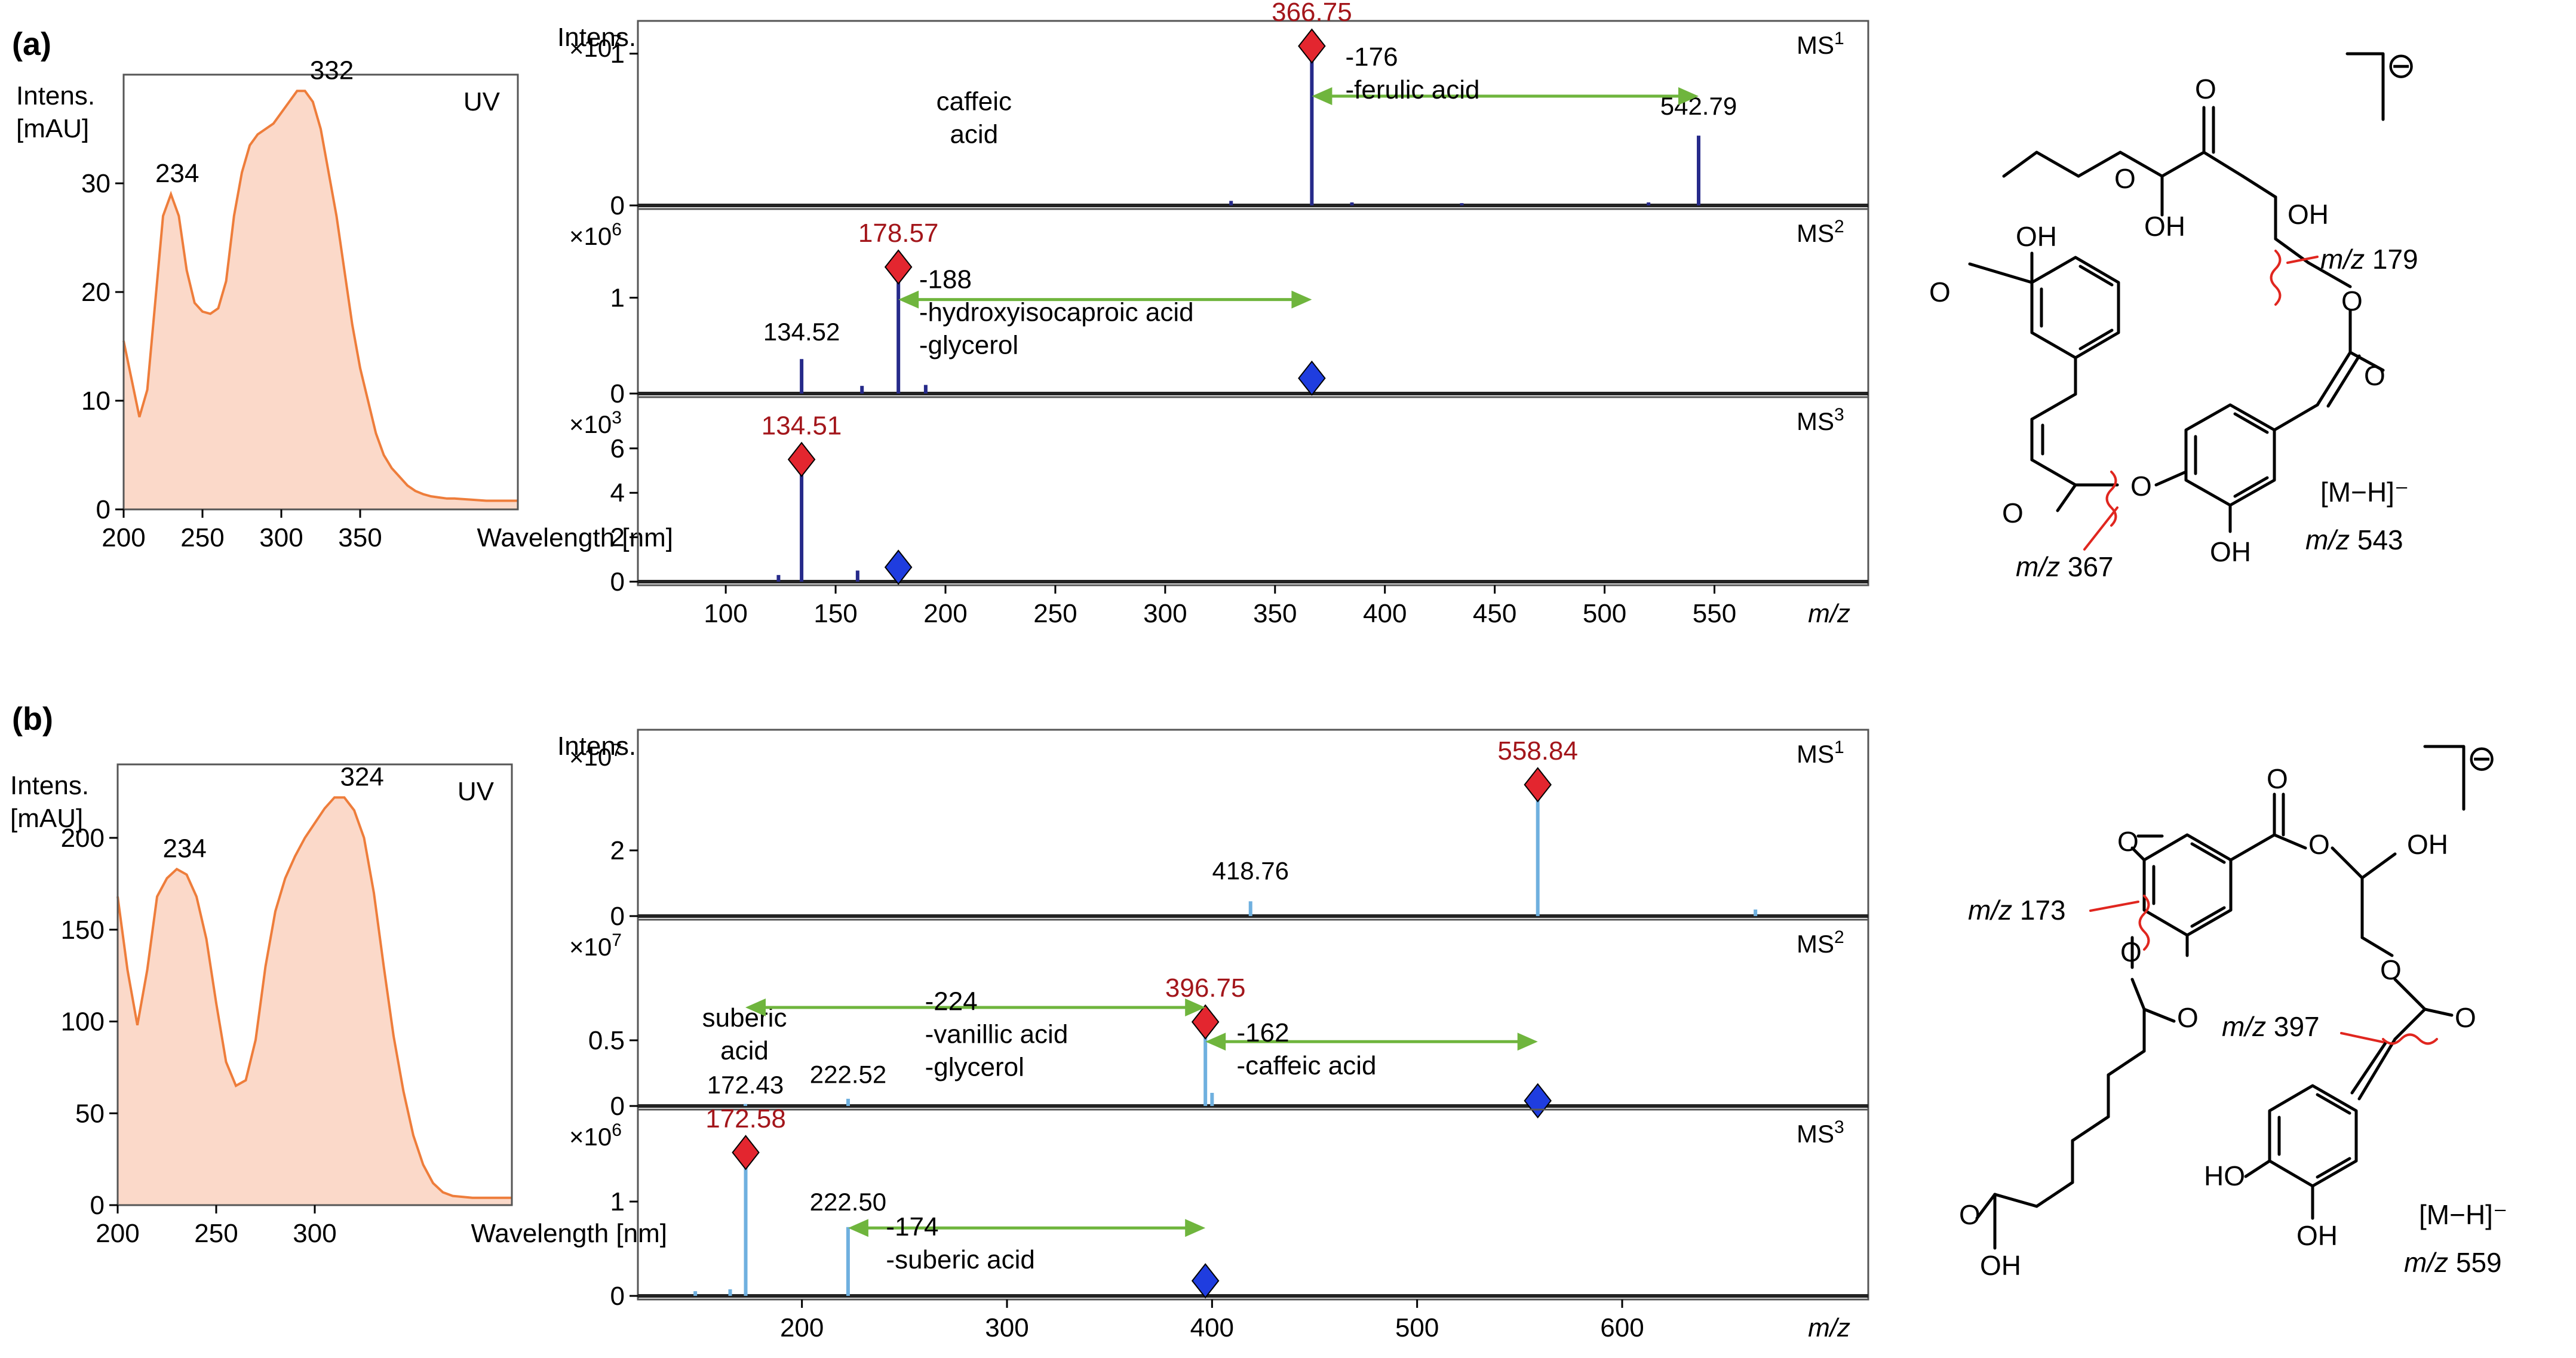  Describe the element at coordinates (802, 425) in the screenshot. I see `precursor-label: 134.51` at that location.